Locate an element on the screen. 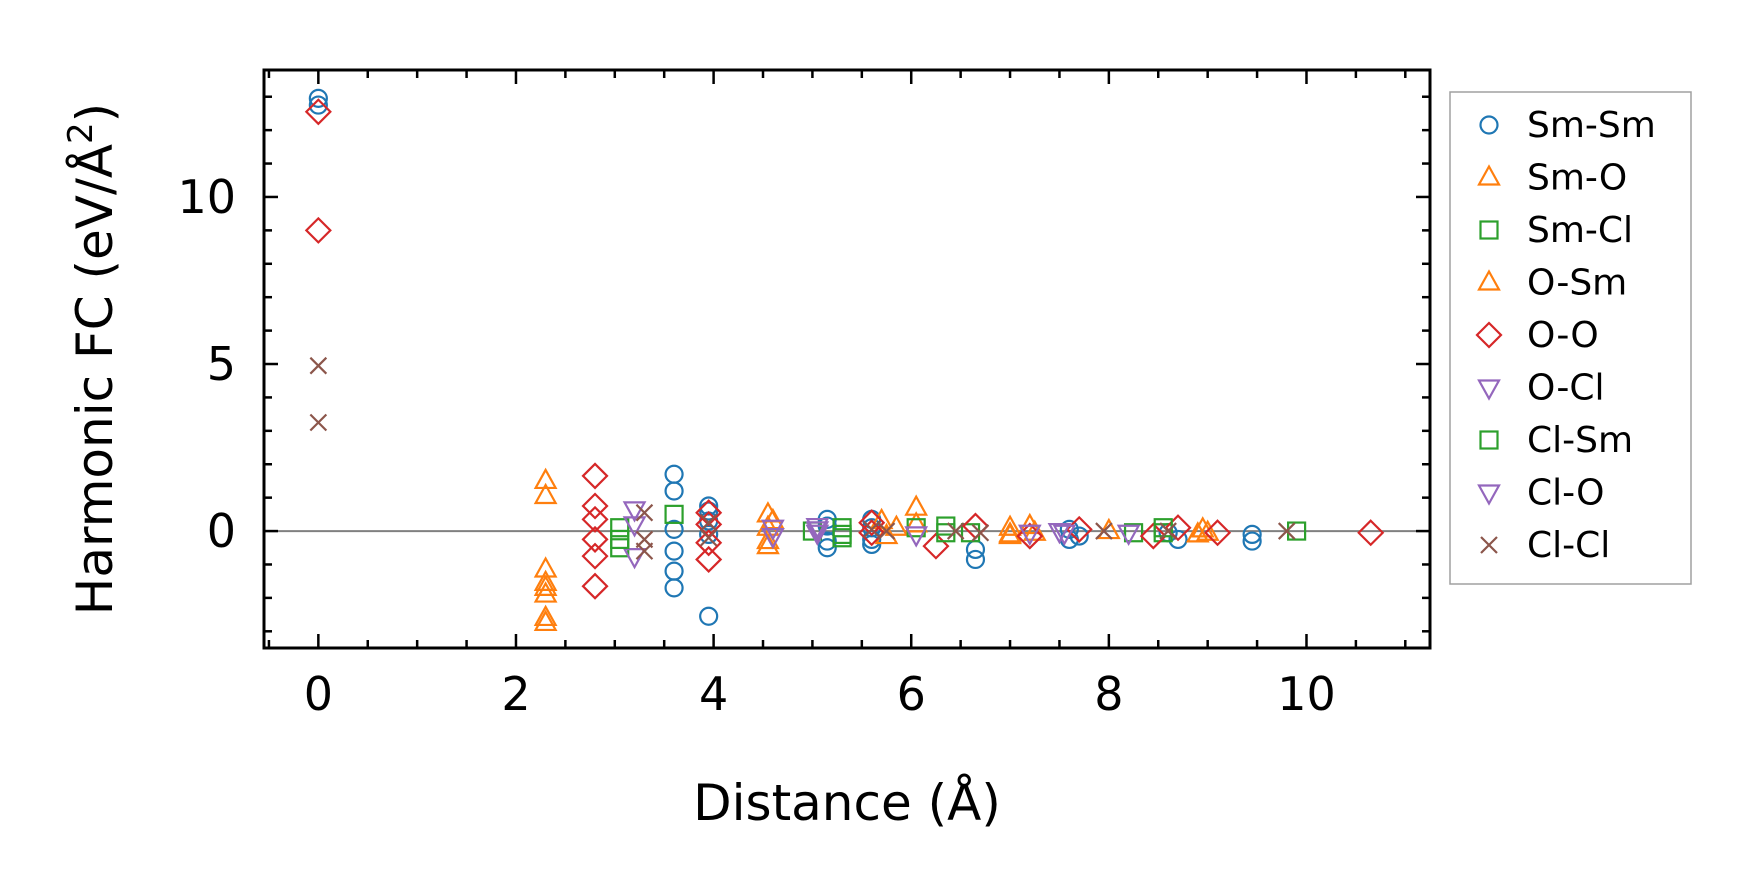  legend-marker-o-o is located at coordinates (1489, 335).